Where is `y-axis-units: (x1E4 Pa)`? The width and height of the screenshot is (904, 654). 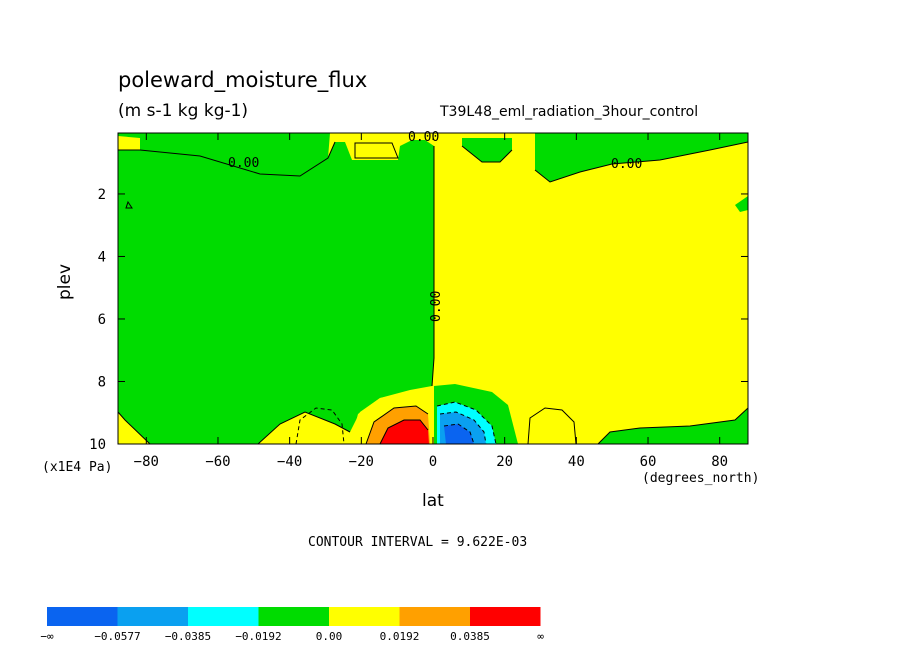 y-axis-units: (x1E4 Pa) is located at coordinates (77, 467).